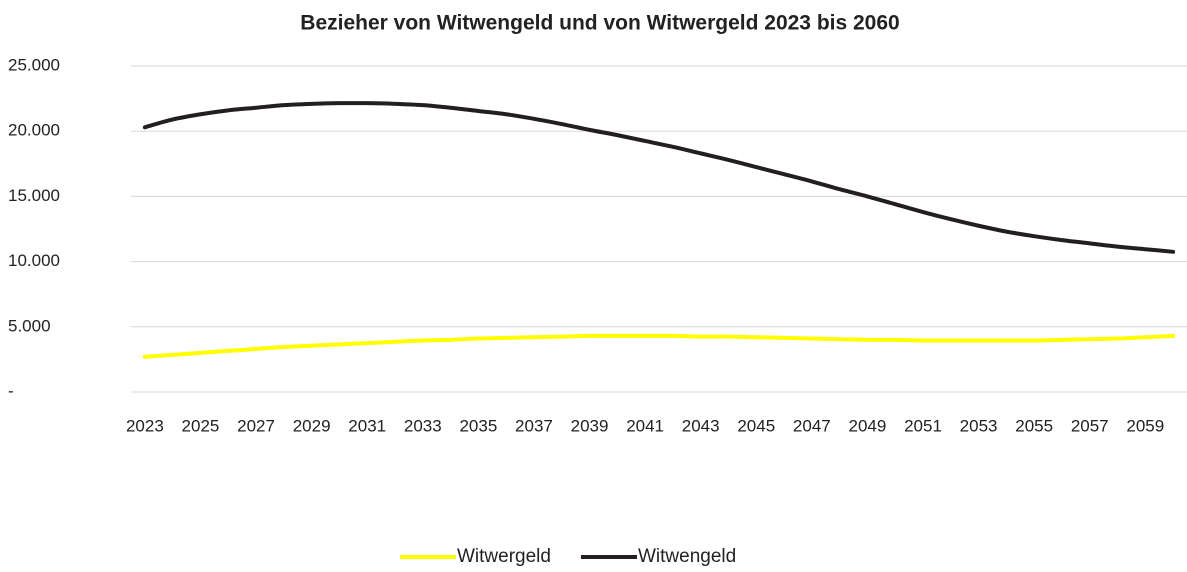  Describe the element at coordinates (423, 425) in the screenshot. I see `x-tick-label: 2033` at that location.